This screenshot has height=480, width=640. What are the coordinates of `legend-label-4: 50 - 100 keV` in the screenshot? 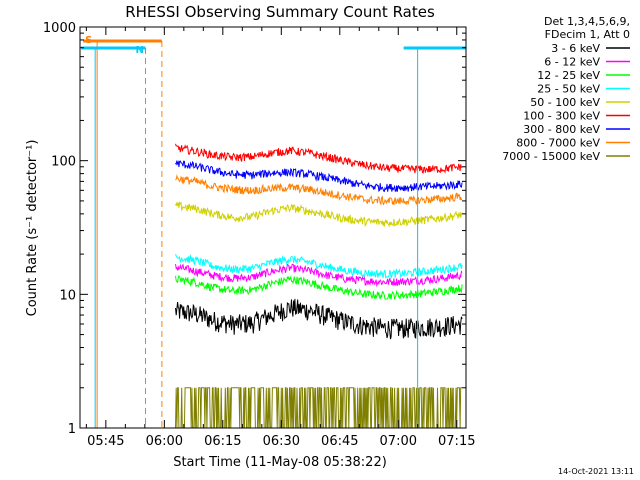 It's located at (565, 102).